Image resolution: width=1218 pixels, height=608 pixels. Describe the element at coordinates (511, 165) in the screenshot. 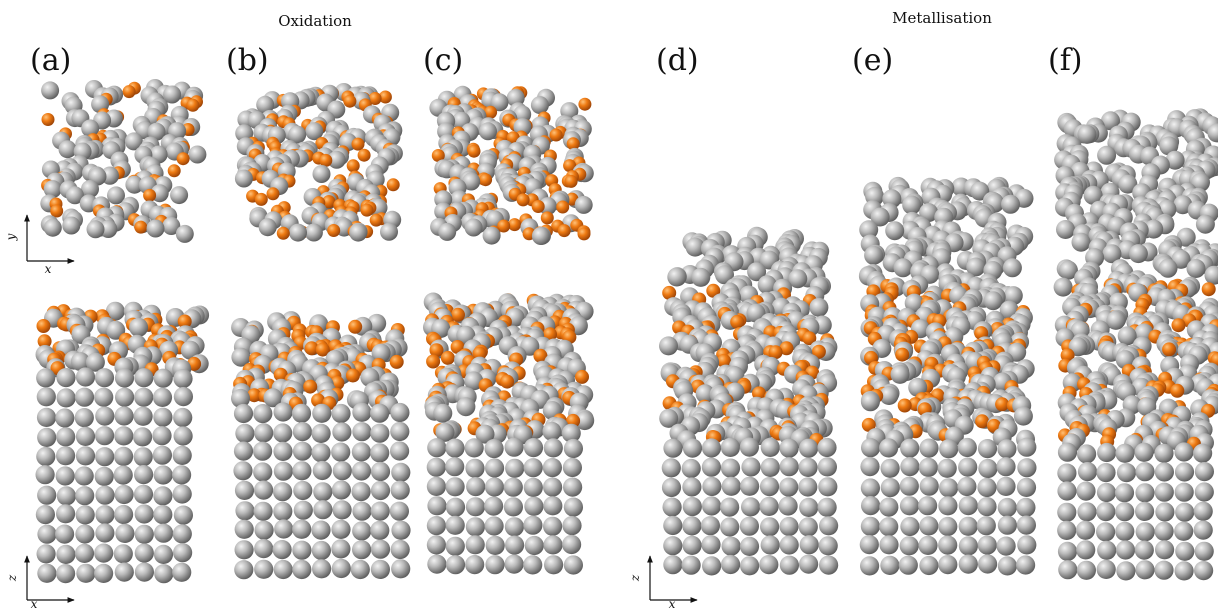

I see `panel-c-top-view` at that location.